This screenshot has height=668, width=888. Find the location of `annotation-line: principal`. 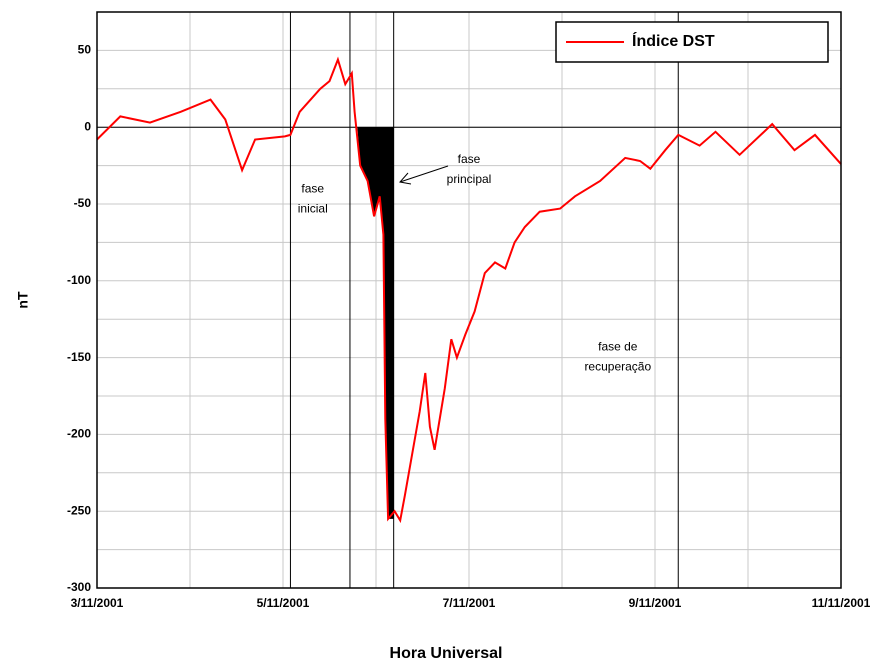

annotation-line: principal is located at coordinates (469, 179).